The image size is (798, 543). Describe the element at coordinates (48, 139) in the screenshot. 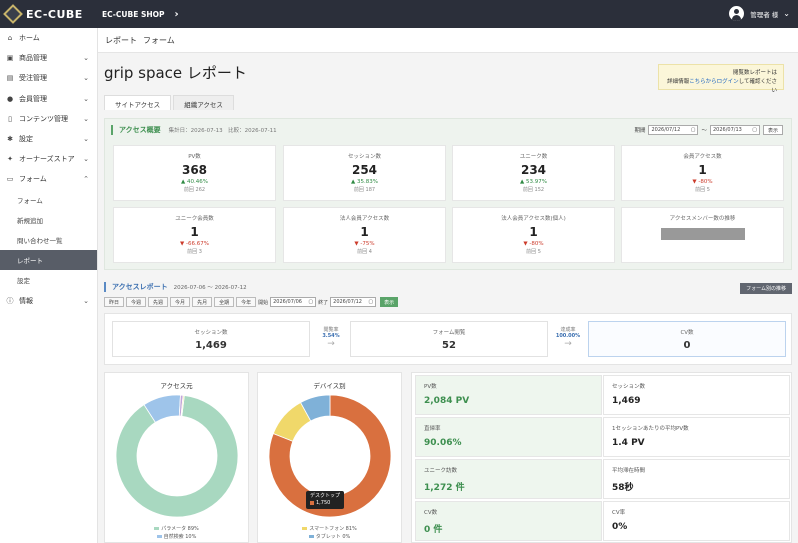

I see `sidebar-item-settings: ✱ 設定 ⌄` at that location.